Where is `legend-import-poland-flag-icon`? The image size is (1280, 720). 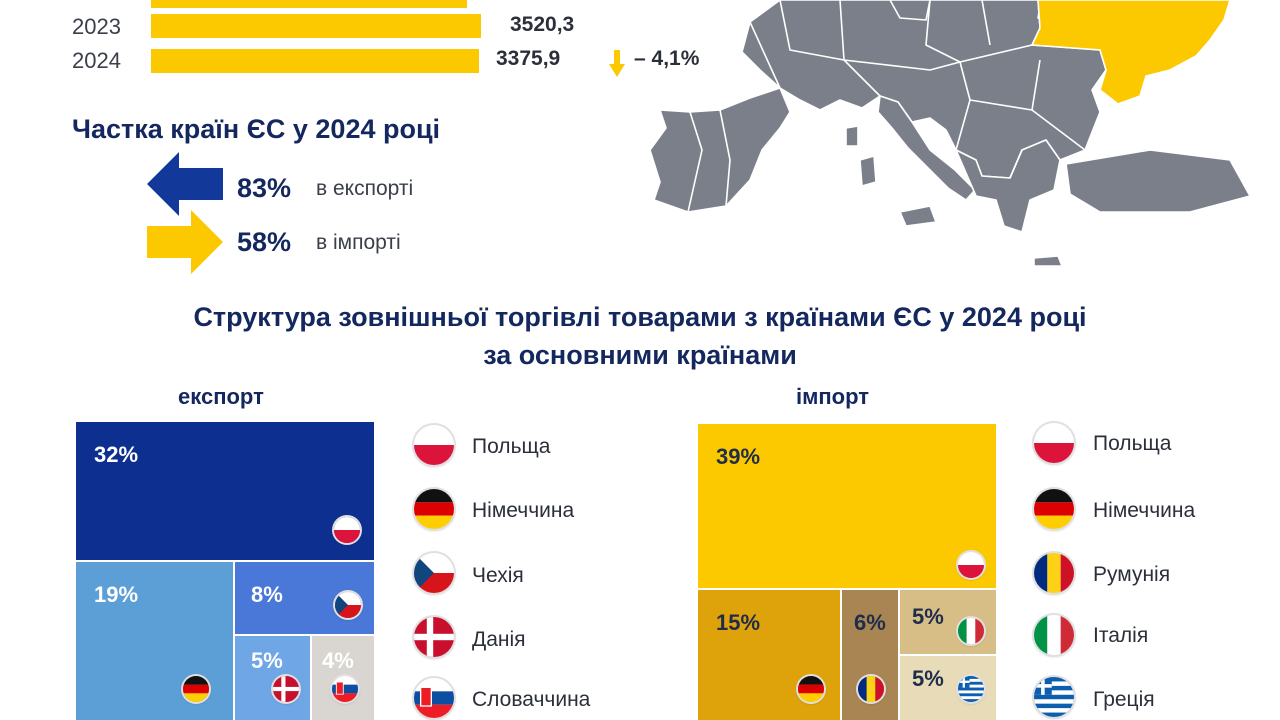
legend-import-poland-flag-icon is located at coordinates (1054, 443).